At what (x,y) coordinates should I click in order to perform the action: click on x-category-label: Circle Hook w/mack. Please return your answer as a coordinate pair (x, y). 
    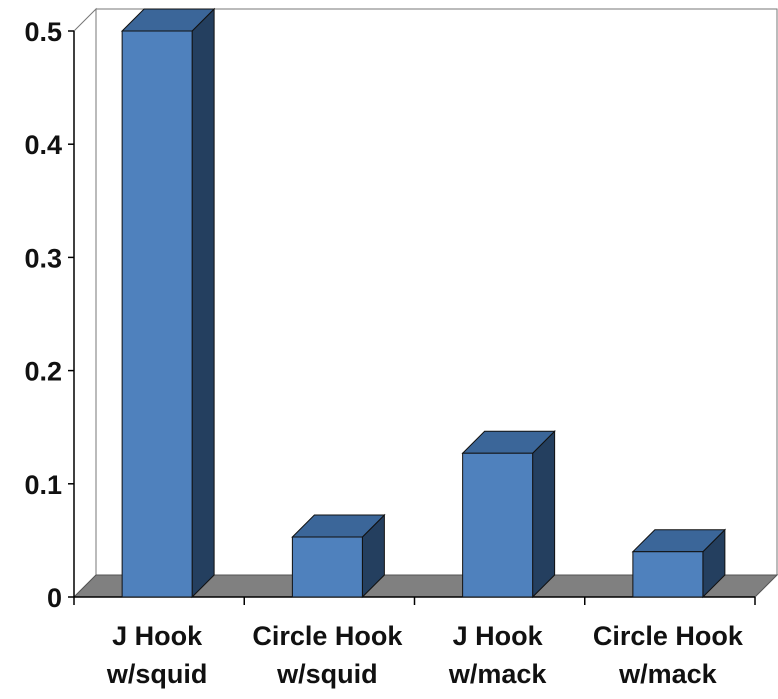
    Looking at the image, I should click on (668, 655).